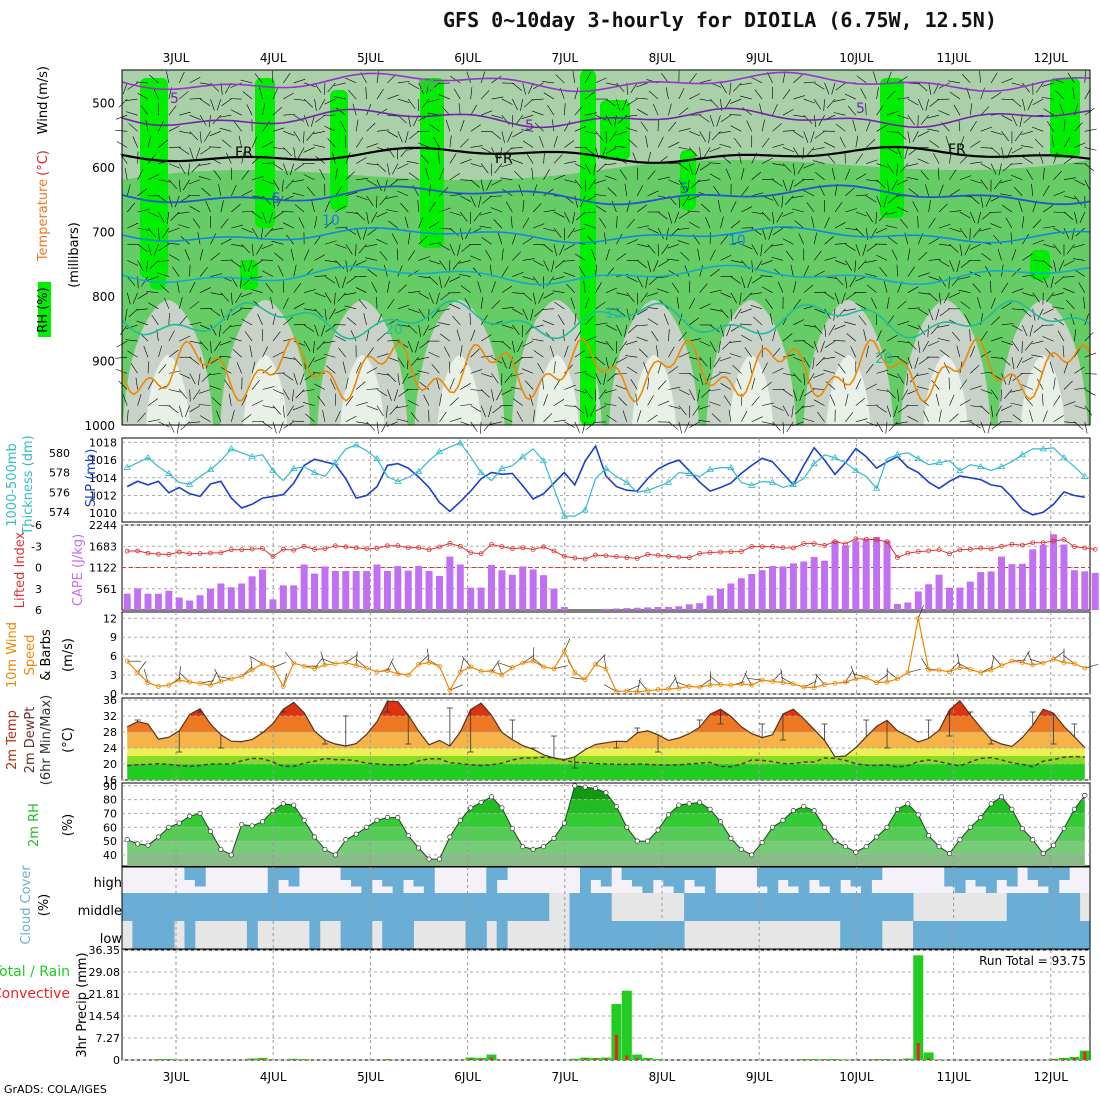 The image size is (1100, 1104). Describe the element at coordinates (606, 653) in the screenshot. I see `wind10-frame` at that location.